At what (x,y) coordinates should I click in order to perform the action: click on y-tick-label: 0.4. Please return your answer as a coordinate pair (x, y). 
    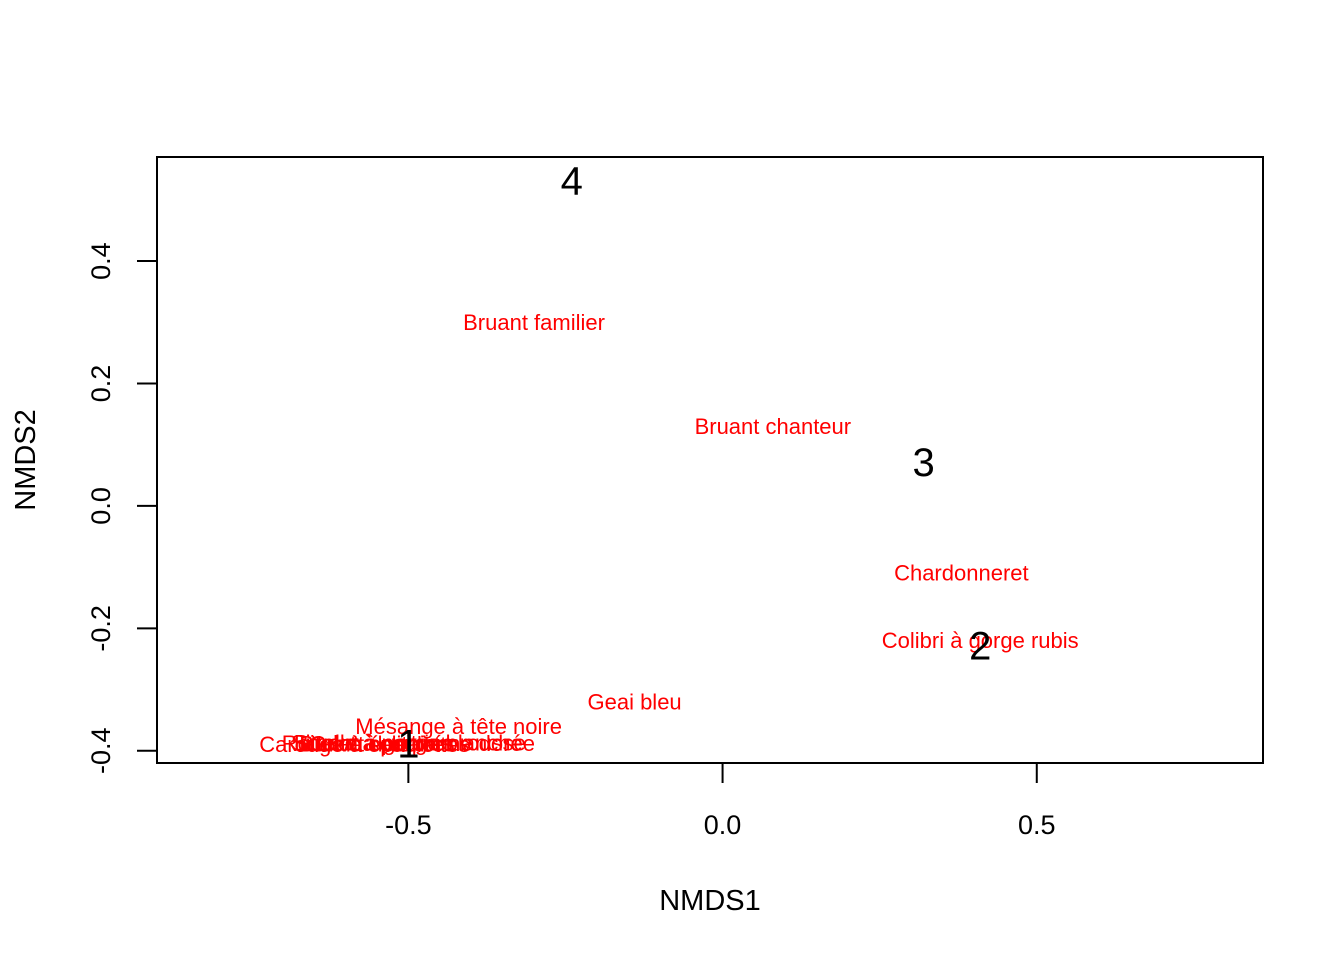
    Looking at the image, I should click on (101, 261).